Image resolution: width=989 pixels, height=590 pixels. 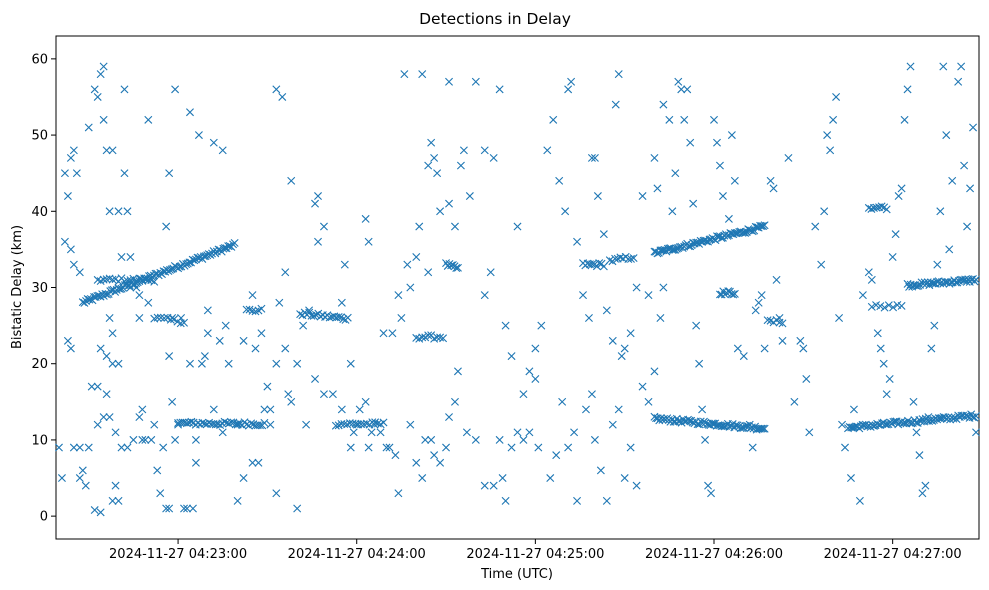 I want to click on y-tick-label: 60, so click(x=39, y=59).